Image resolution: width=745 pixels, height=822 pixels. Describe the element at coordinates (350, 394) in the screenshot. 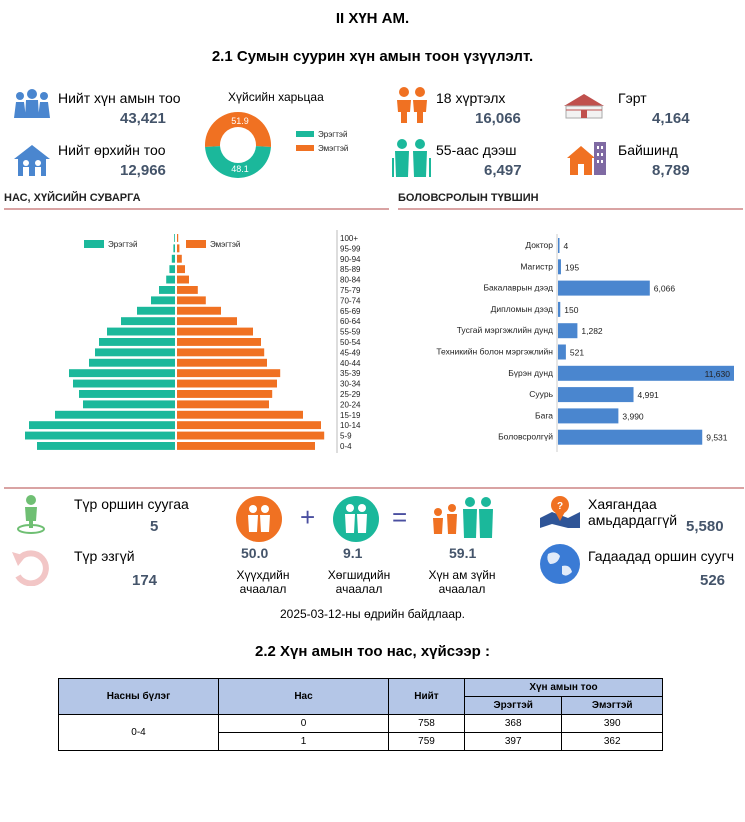

I see `pyramid-age-label: 25-29` at that location.